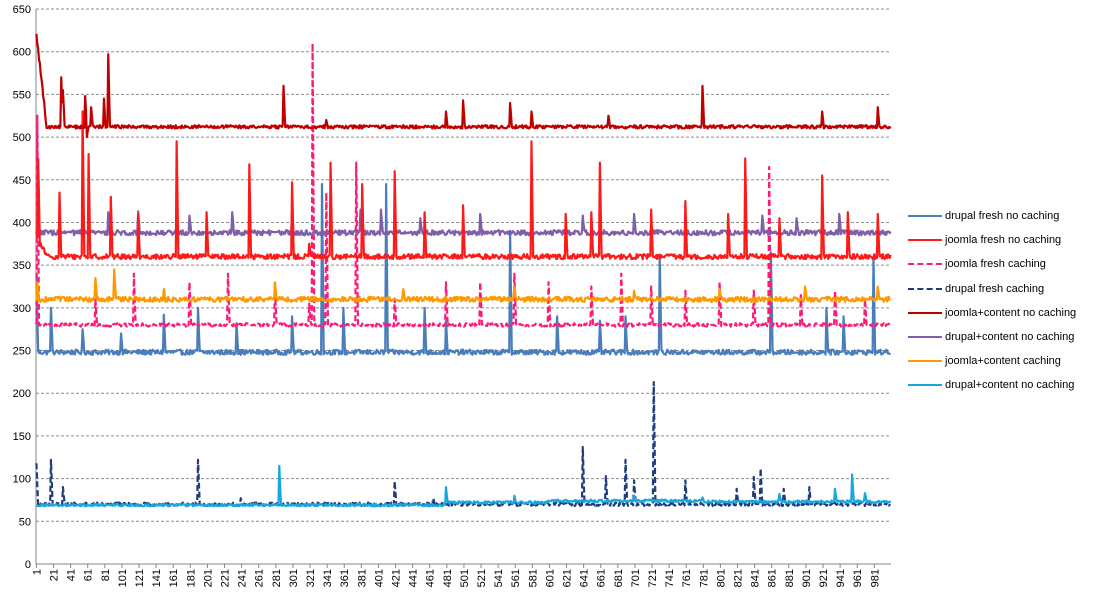 The image size is (1105, 601). Describe the element at coordinates (157, 578) in the screenshot. I see `x-tick-label: 141` at that location.